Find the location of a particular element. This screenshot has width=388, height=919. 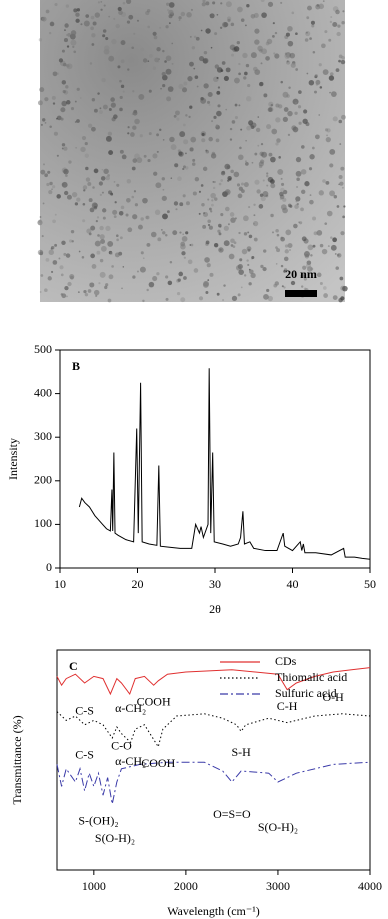

panel-label: B is located at coordinates (76, 366).